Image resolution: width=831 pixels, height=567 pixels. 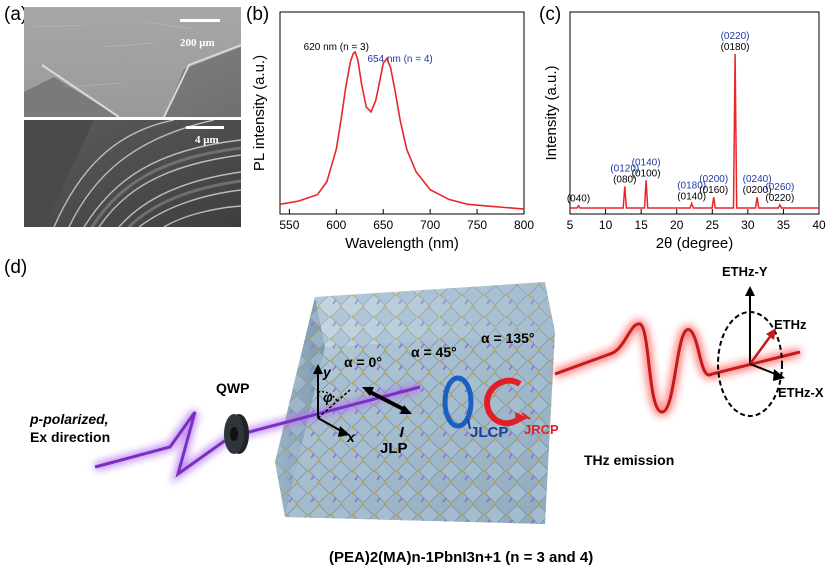 I want to click on axis-x-label: x, so click(x=351, y=437).